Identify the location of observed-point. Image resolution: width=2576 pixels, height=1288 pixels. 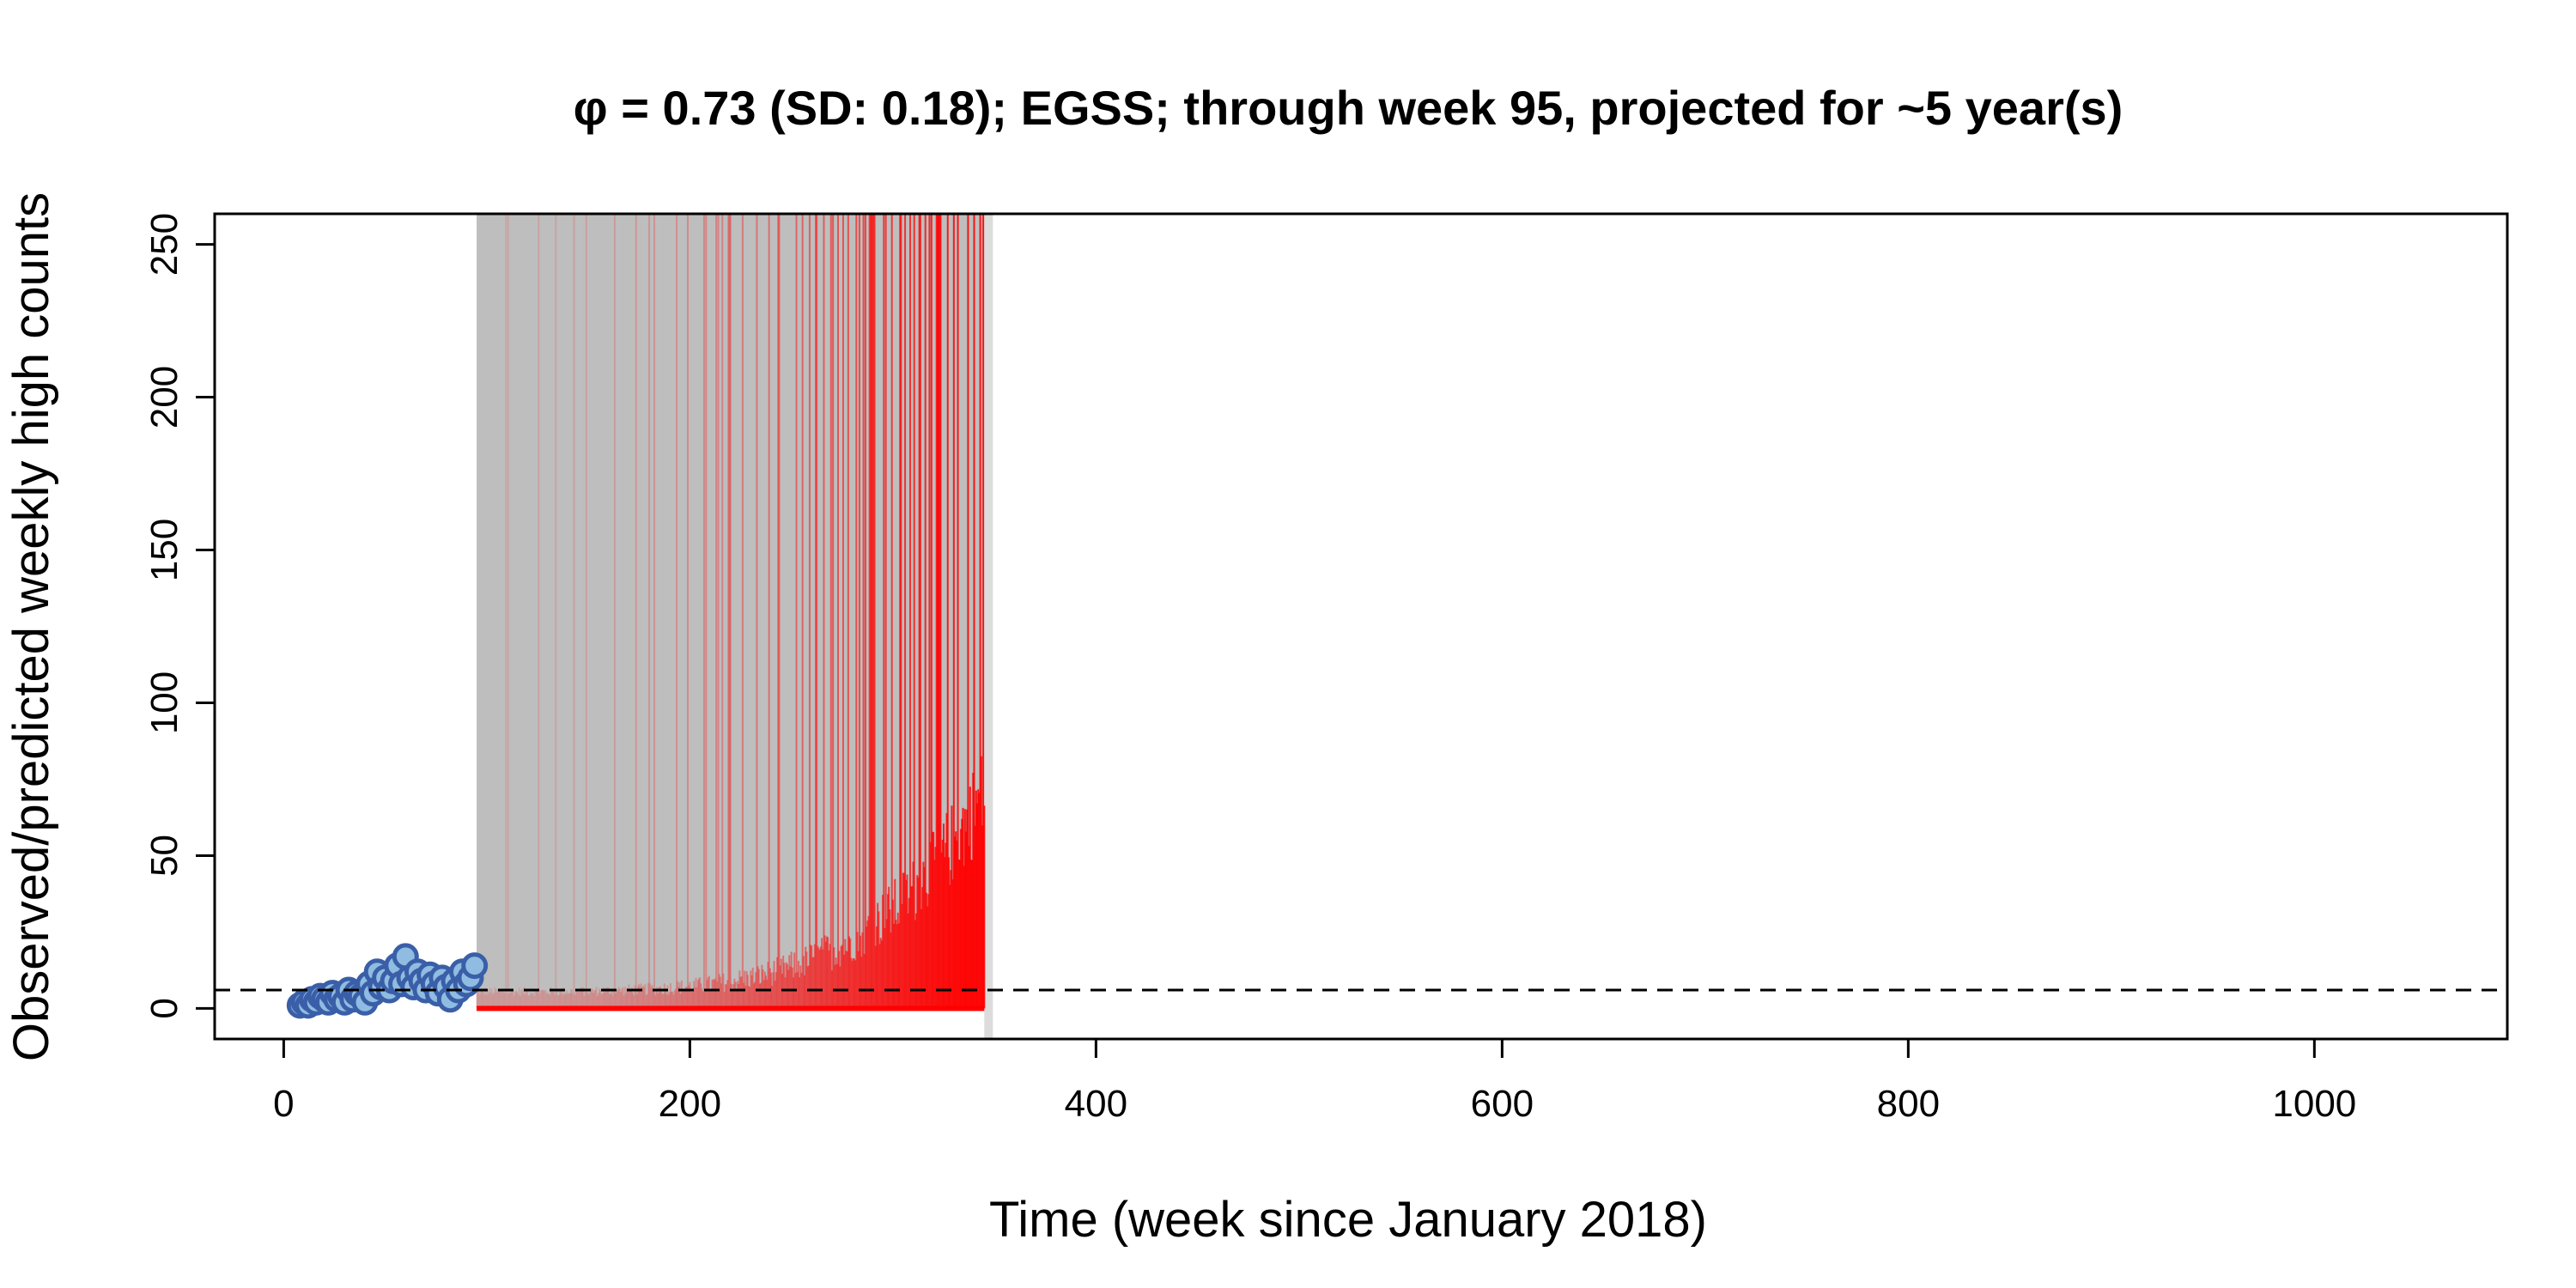
(475, 966).